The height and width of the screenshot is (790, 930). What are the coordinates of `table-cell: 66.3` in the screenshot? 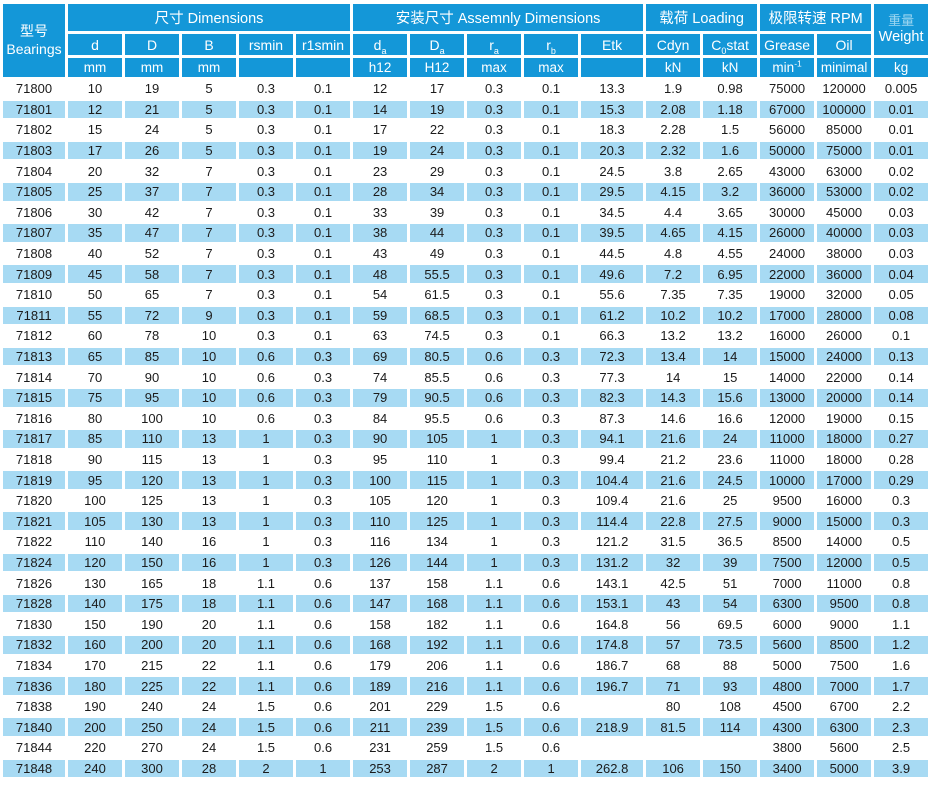 It's located at (612, 336).